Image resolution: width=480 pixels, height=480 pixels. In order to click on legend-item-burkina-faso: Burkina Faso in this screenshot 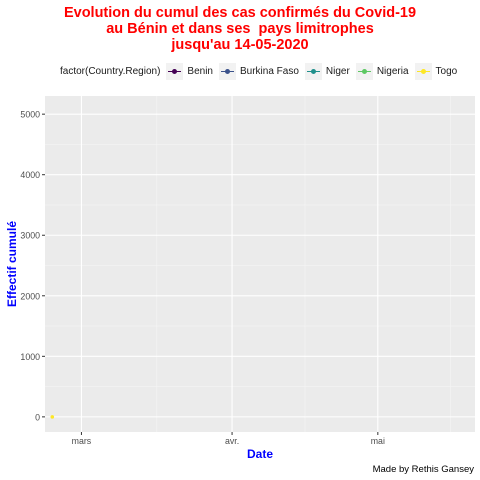, I will do `click(259, 71)`.